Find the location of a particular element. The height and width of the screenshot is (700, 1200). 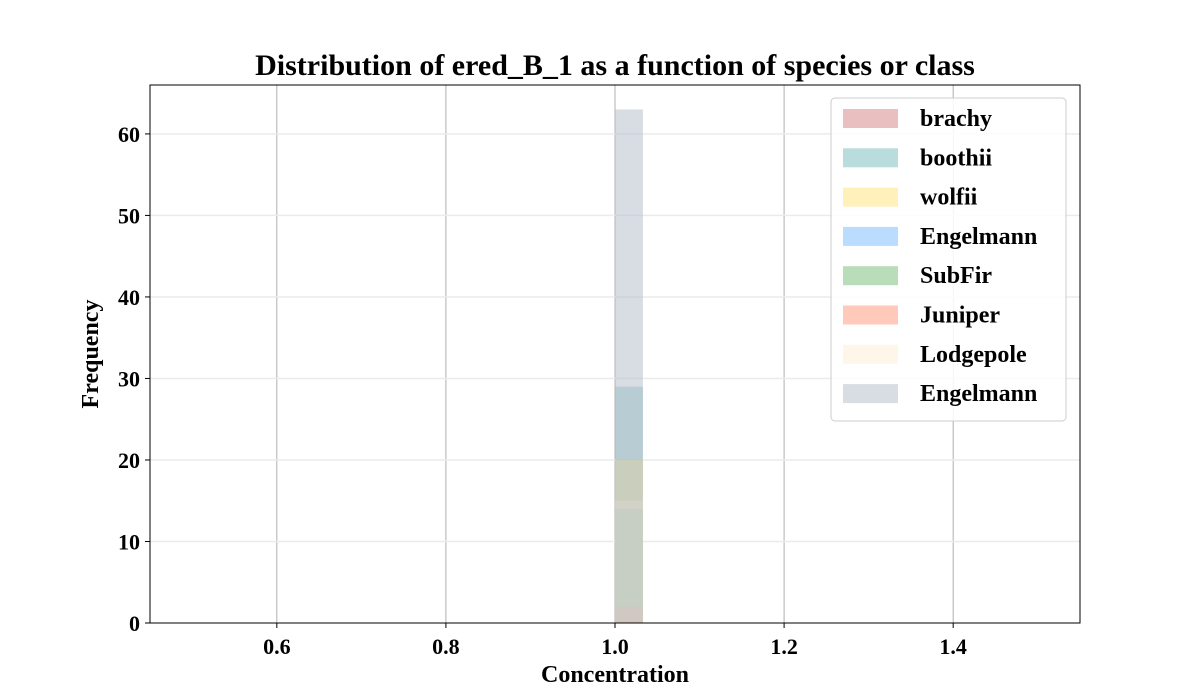

x-axis-ticks: 0.6 0.8 1.0 1.2 1.4 is located at coordinates (615, 641).